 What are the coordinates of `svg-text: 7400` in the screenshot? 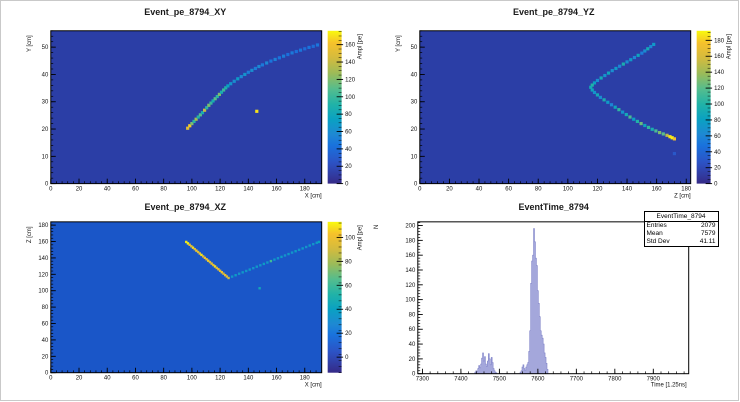 It's located at (461, 379).